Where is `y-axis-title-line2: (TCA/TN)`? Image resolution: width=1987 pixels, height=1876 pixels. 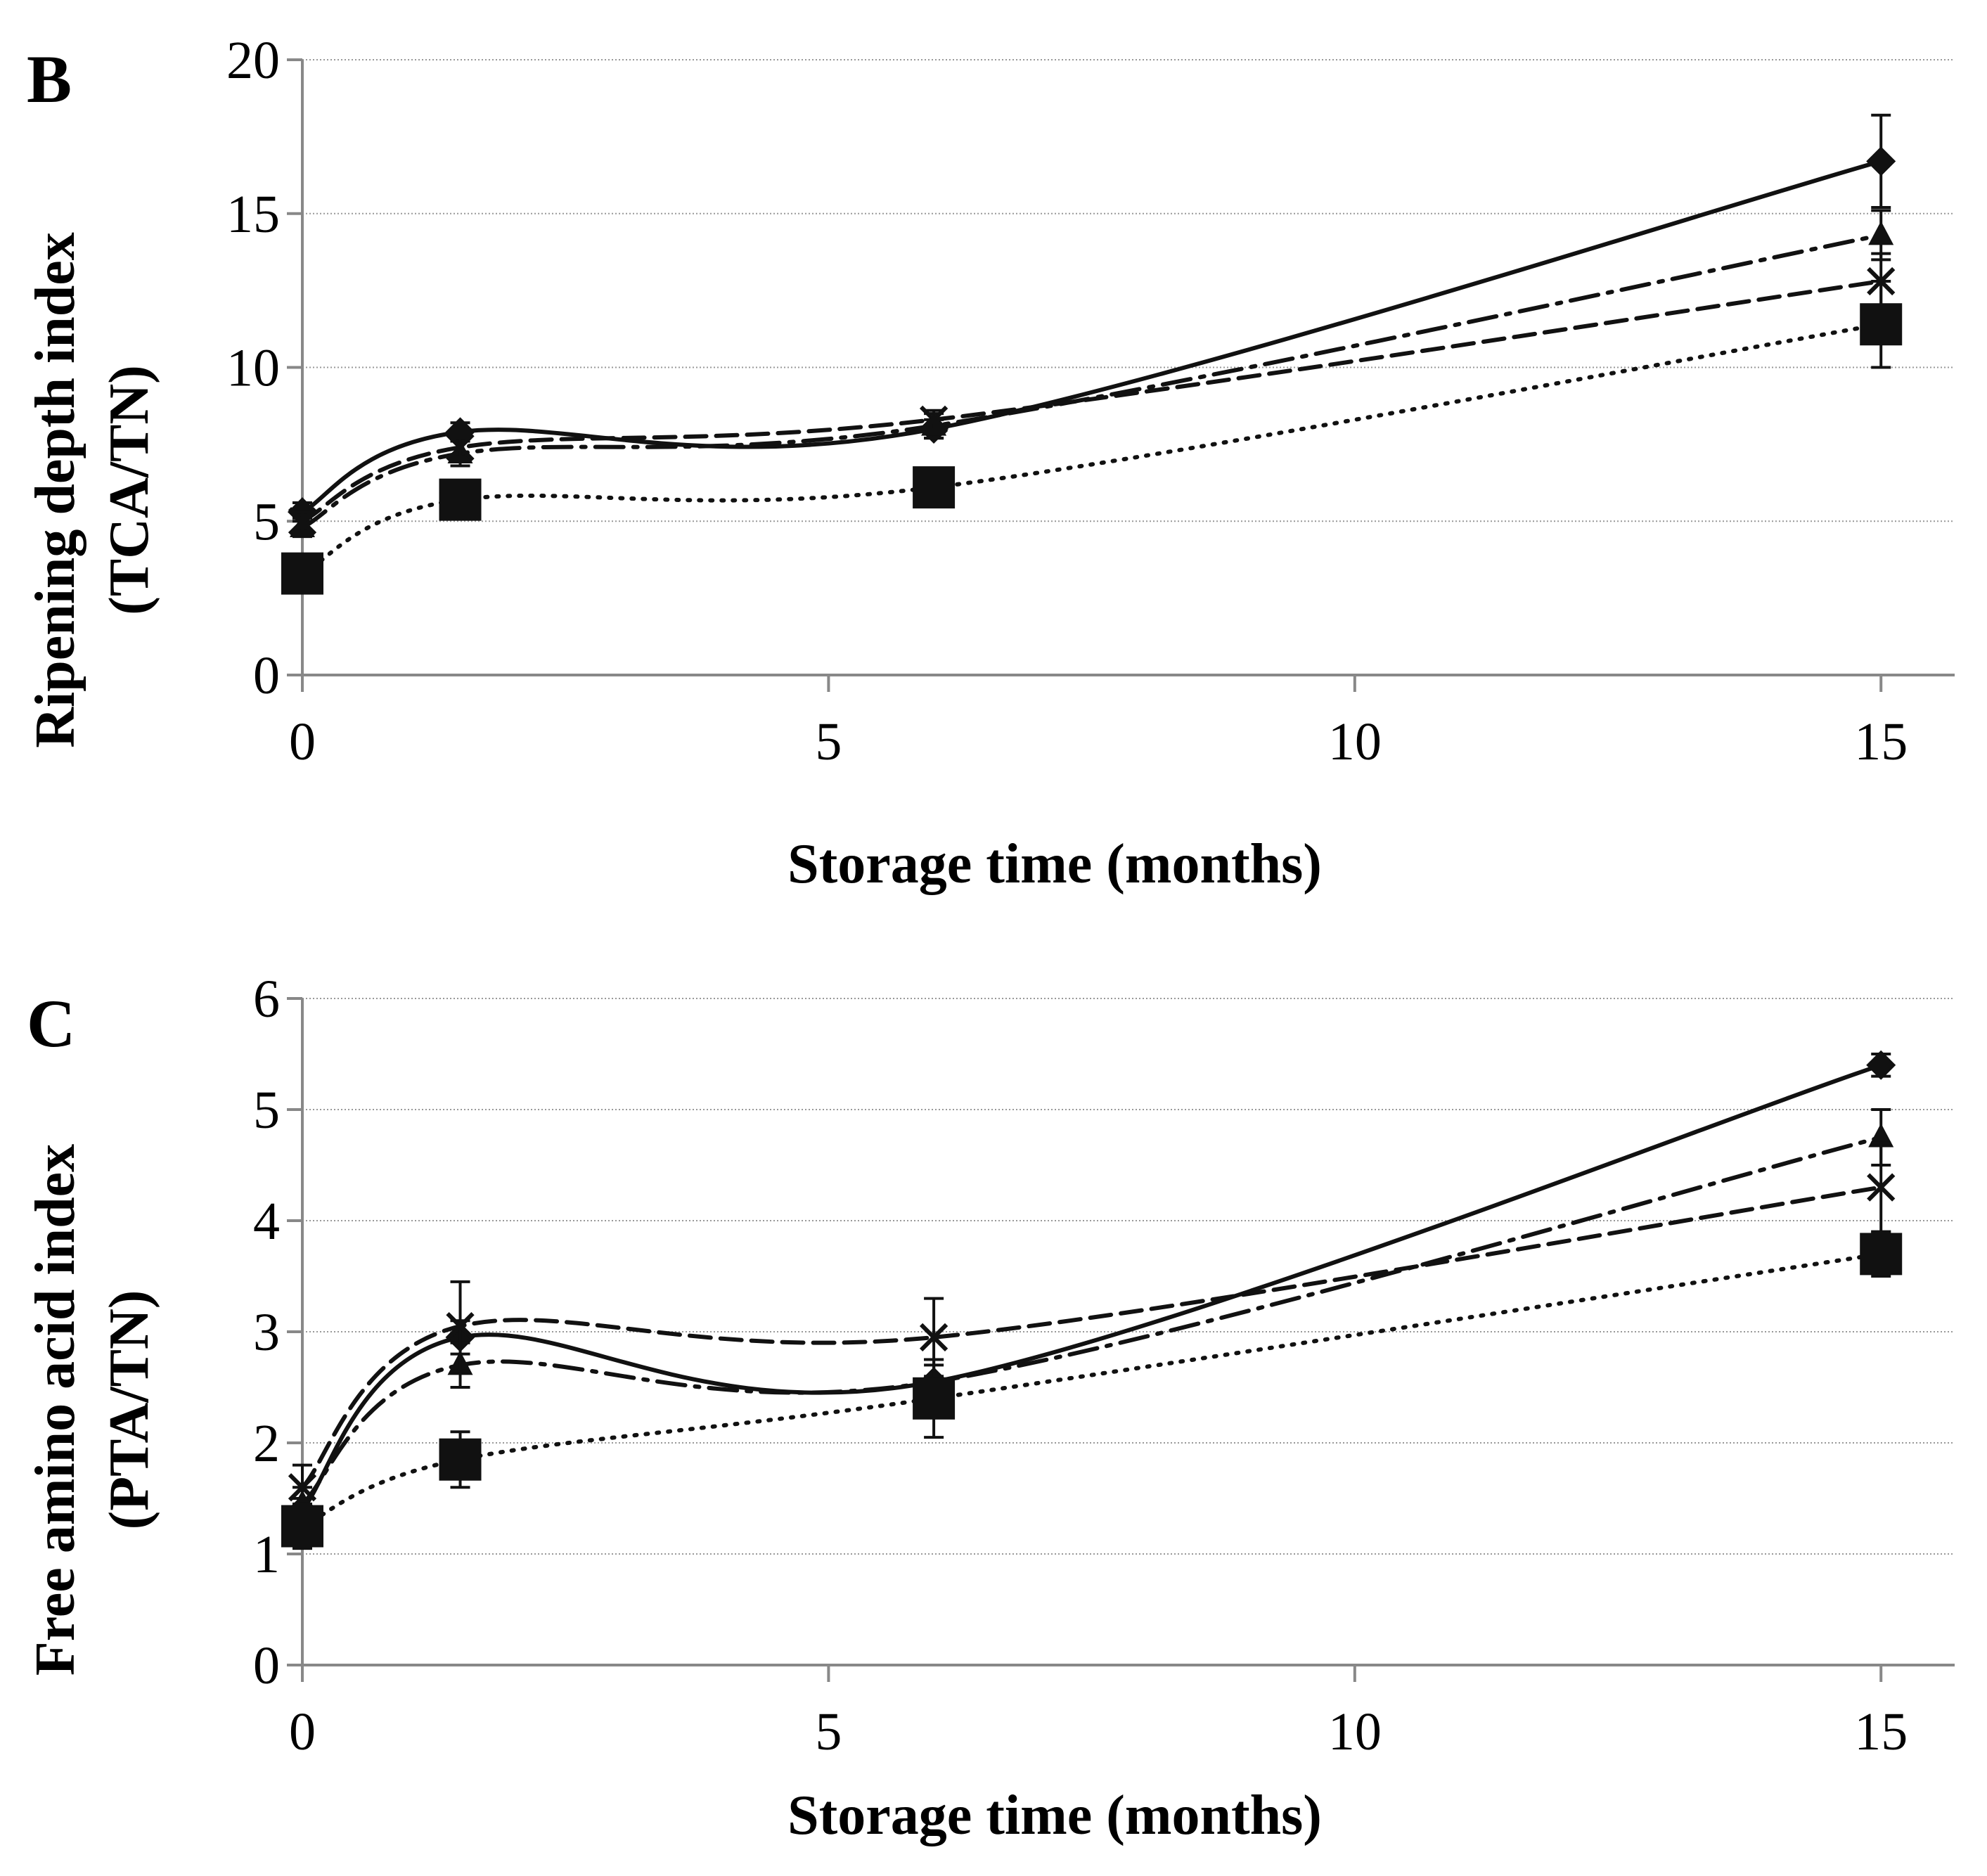
y-axis-title-line2: (TCA/TN) is located at coordinates (129, 490).